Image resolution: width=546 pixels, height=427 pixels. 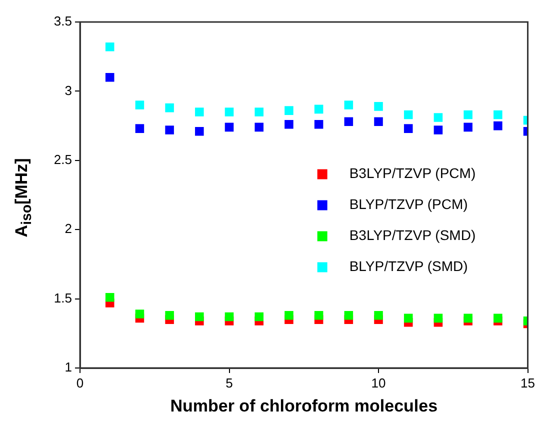 I want to click on y-tick-label: 3, so click(x=68, y=90).